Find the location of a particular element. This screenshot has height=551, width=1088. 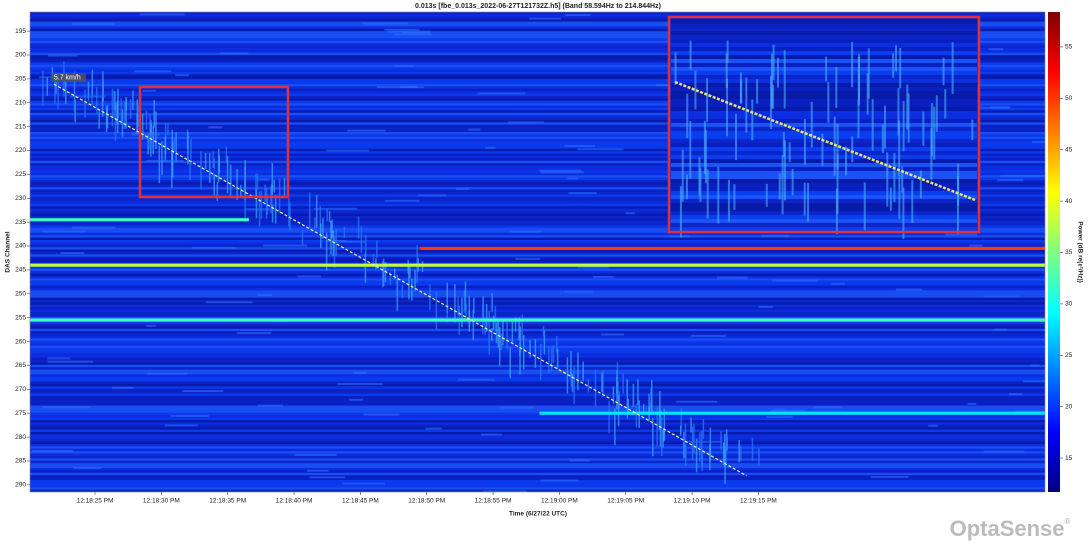

colorbar-tick-label: 15 is located at coordinates (1069, 458).